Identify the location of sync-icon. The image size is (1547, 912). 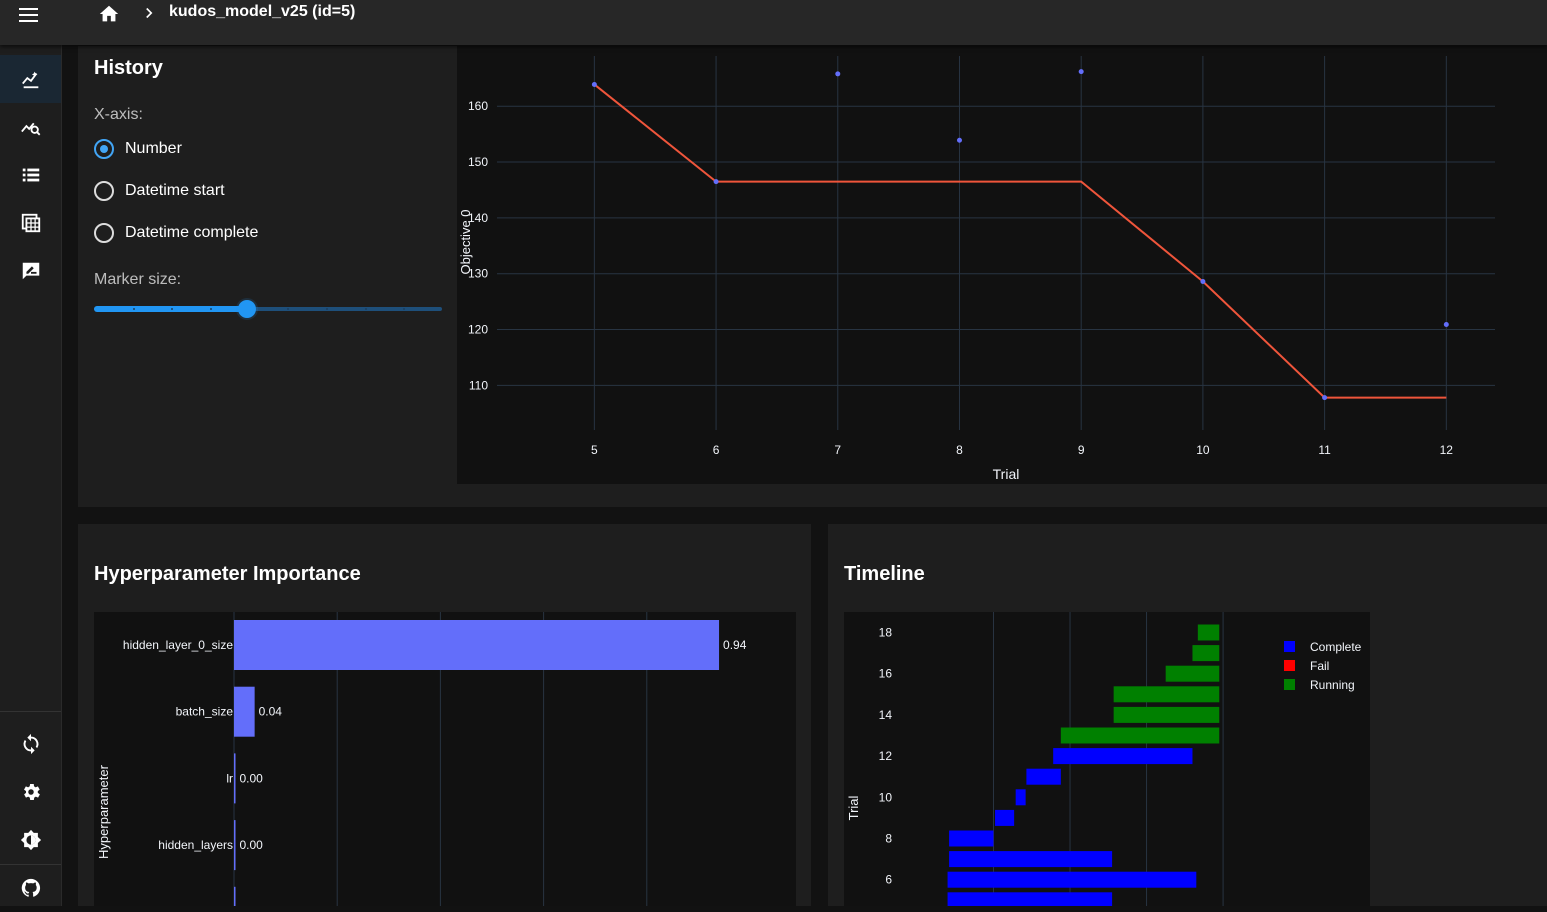
(30, 744).